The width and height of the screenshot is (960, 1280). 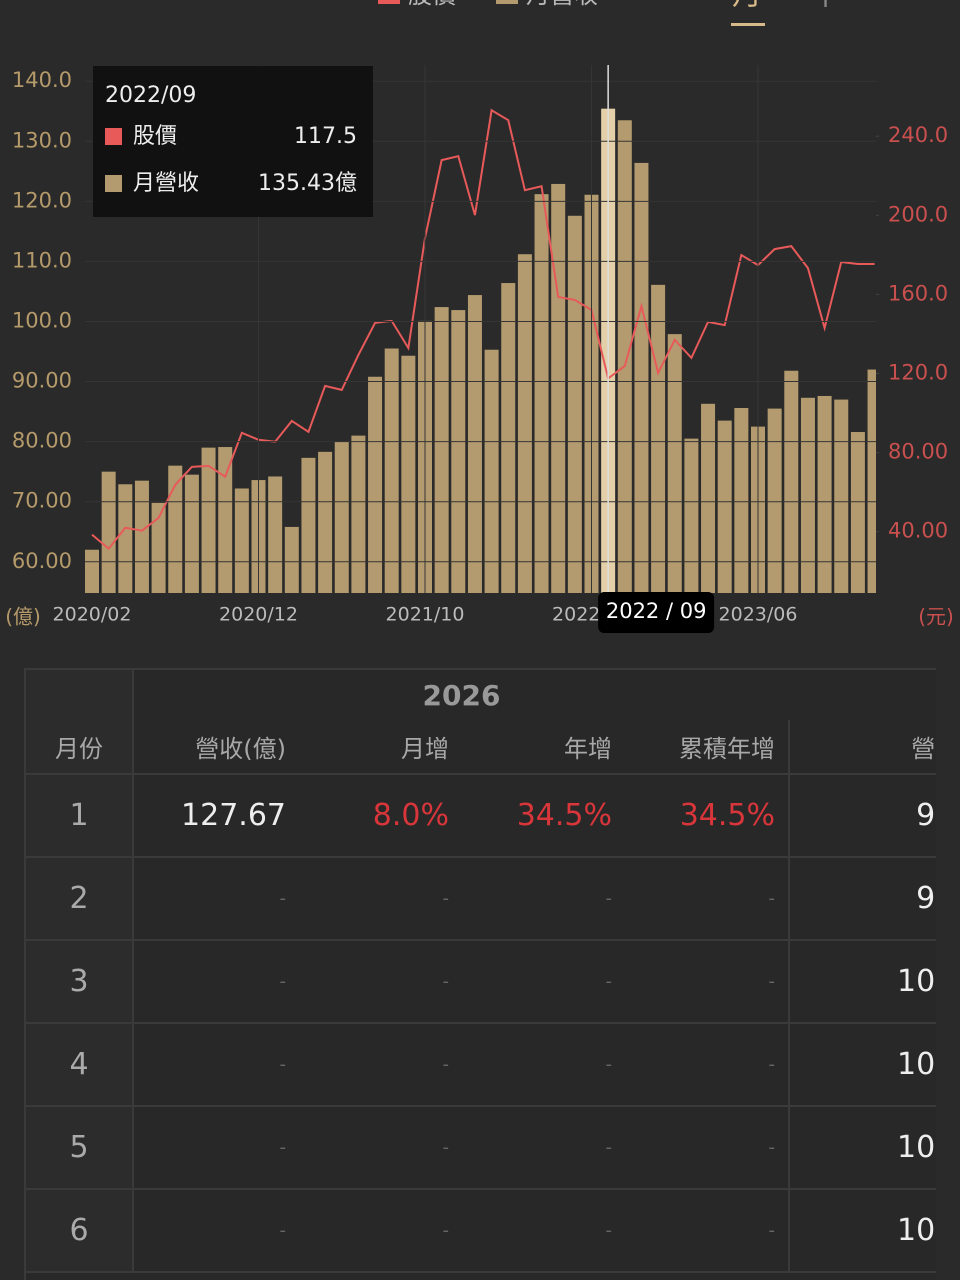 What do you see at coordinates (758, 615) in the screenshot?
I see `x-tick-label: 2023/06` at bounding box center [758, 615].